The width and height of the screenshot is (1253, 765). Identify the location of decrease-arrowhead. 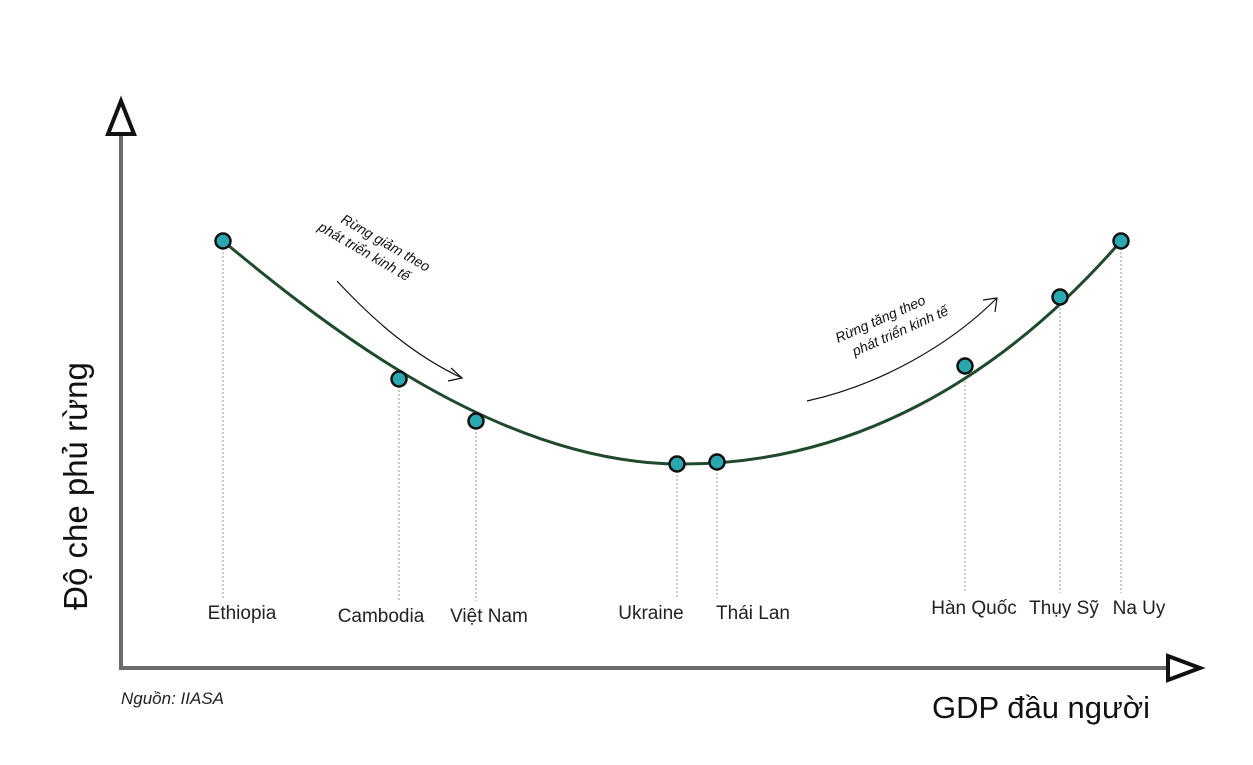
(455, 374).